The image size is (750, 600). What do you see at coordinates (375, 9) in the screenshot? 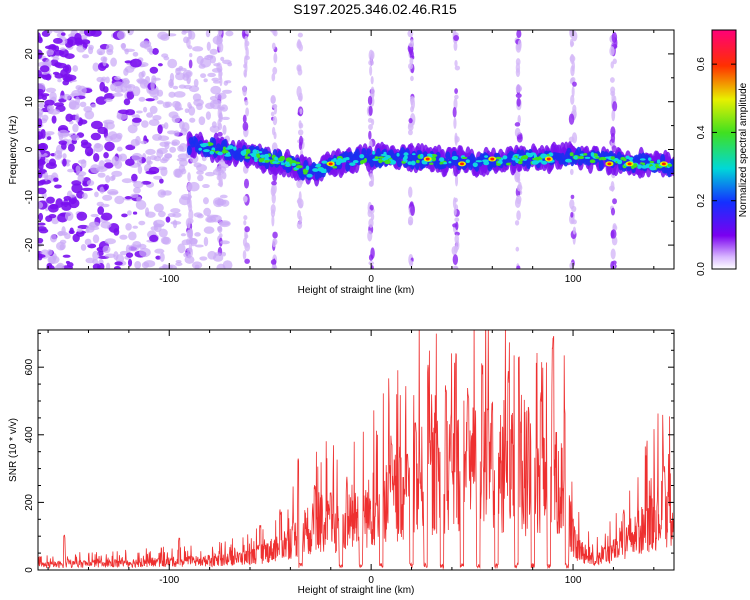
I see `chart-title: S197.2025.346.02.46.R15` at bounding box center [375, 9].